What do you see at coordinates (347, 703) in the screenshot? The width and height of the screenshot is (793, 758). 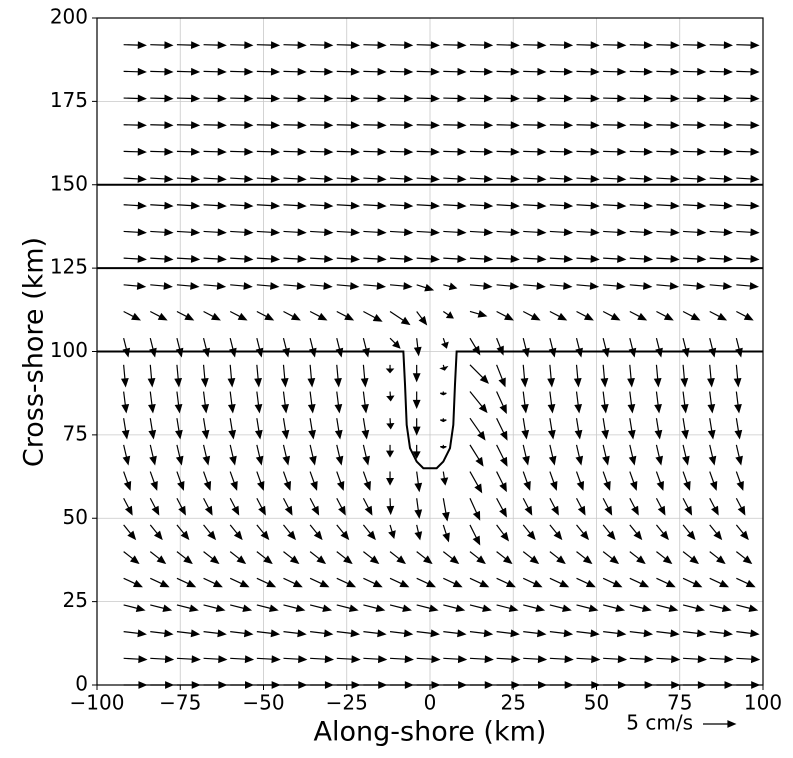 I see `x-tick-label: −25` at bounding box center [347, 703].